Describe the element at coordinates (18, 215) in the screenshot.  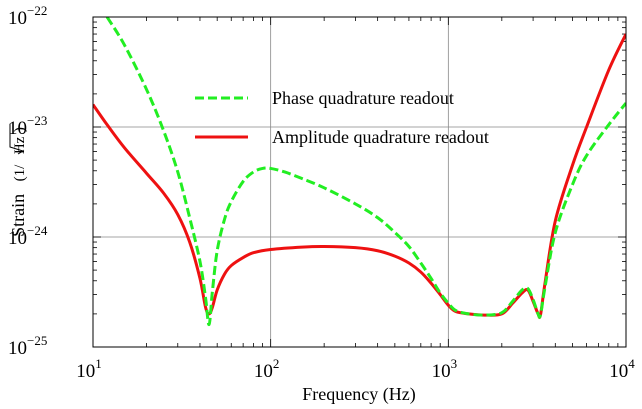
I see `y-axis-label-main: Strain` at that location.